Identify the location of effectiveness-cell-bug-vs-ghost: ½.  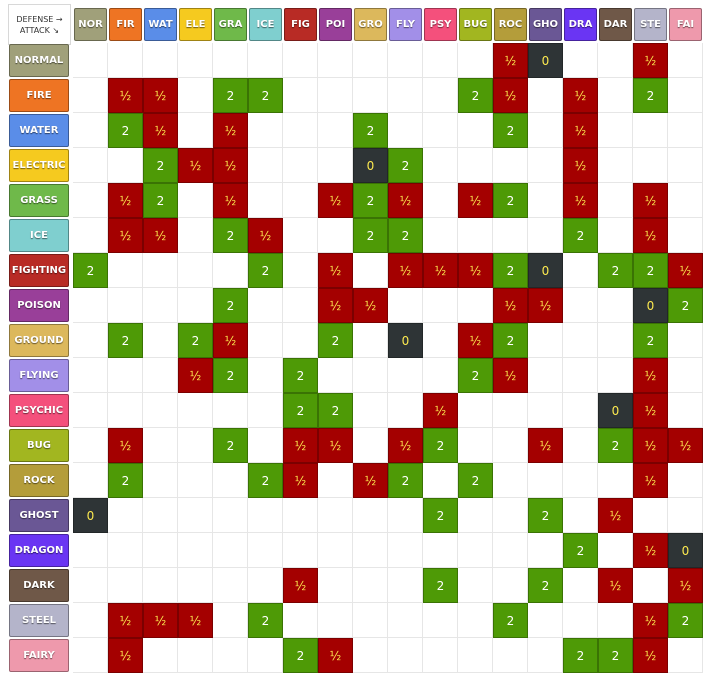
(545, 445).